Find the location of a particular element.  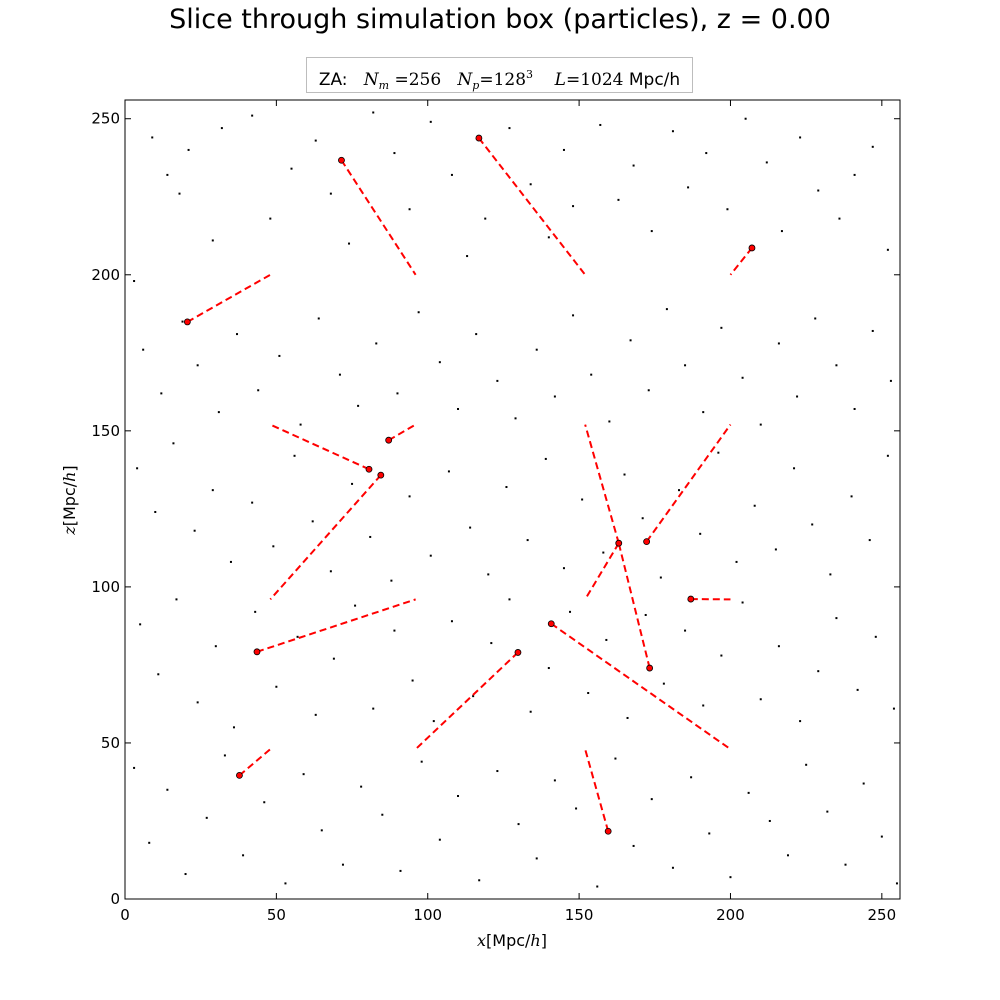

y-tick-label: 0 is located at coordinates (115, 899).